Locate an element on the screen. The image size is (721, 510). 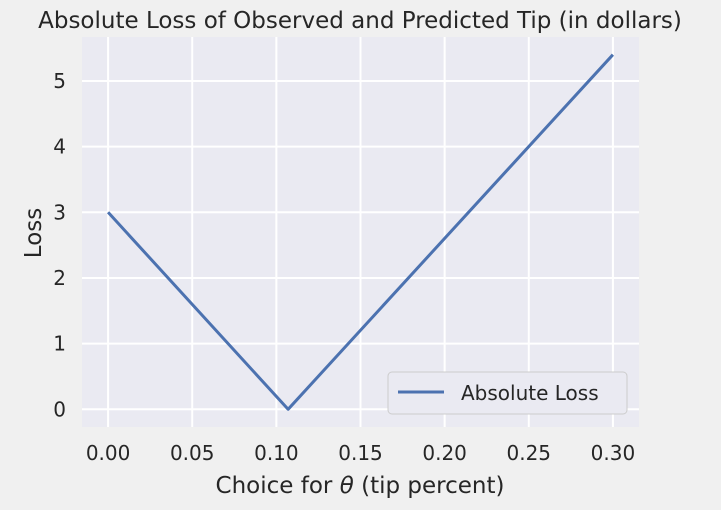
y-tick-label: 3 is located at coordinates (59, 212).